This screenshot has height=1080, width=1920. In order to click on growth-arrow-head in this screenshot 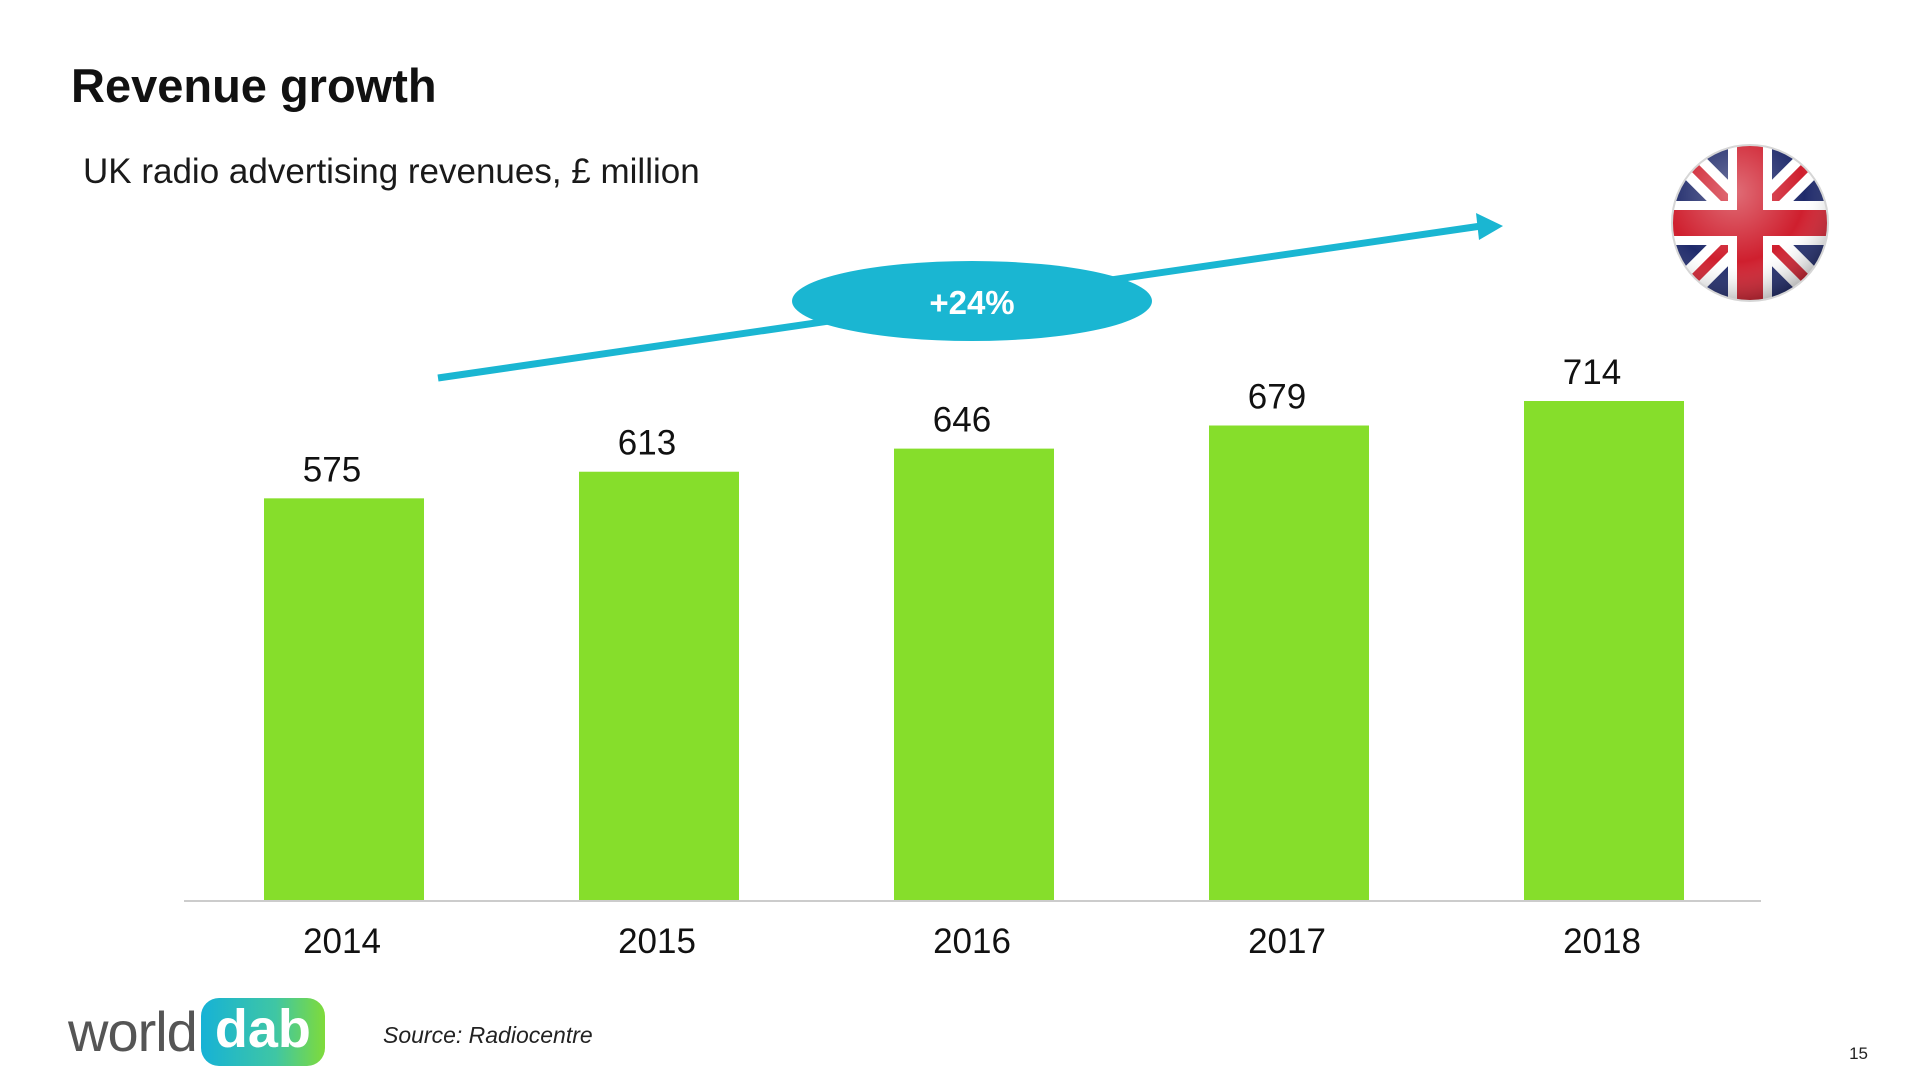, I will do `click(1489, 226)`.